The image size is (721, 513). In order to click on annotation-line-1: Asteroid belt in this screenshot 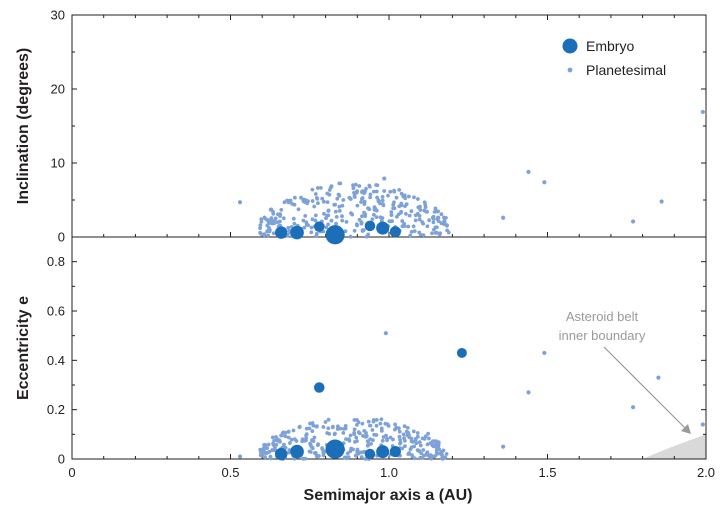, I will do `click(602, 316)`.